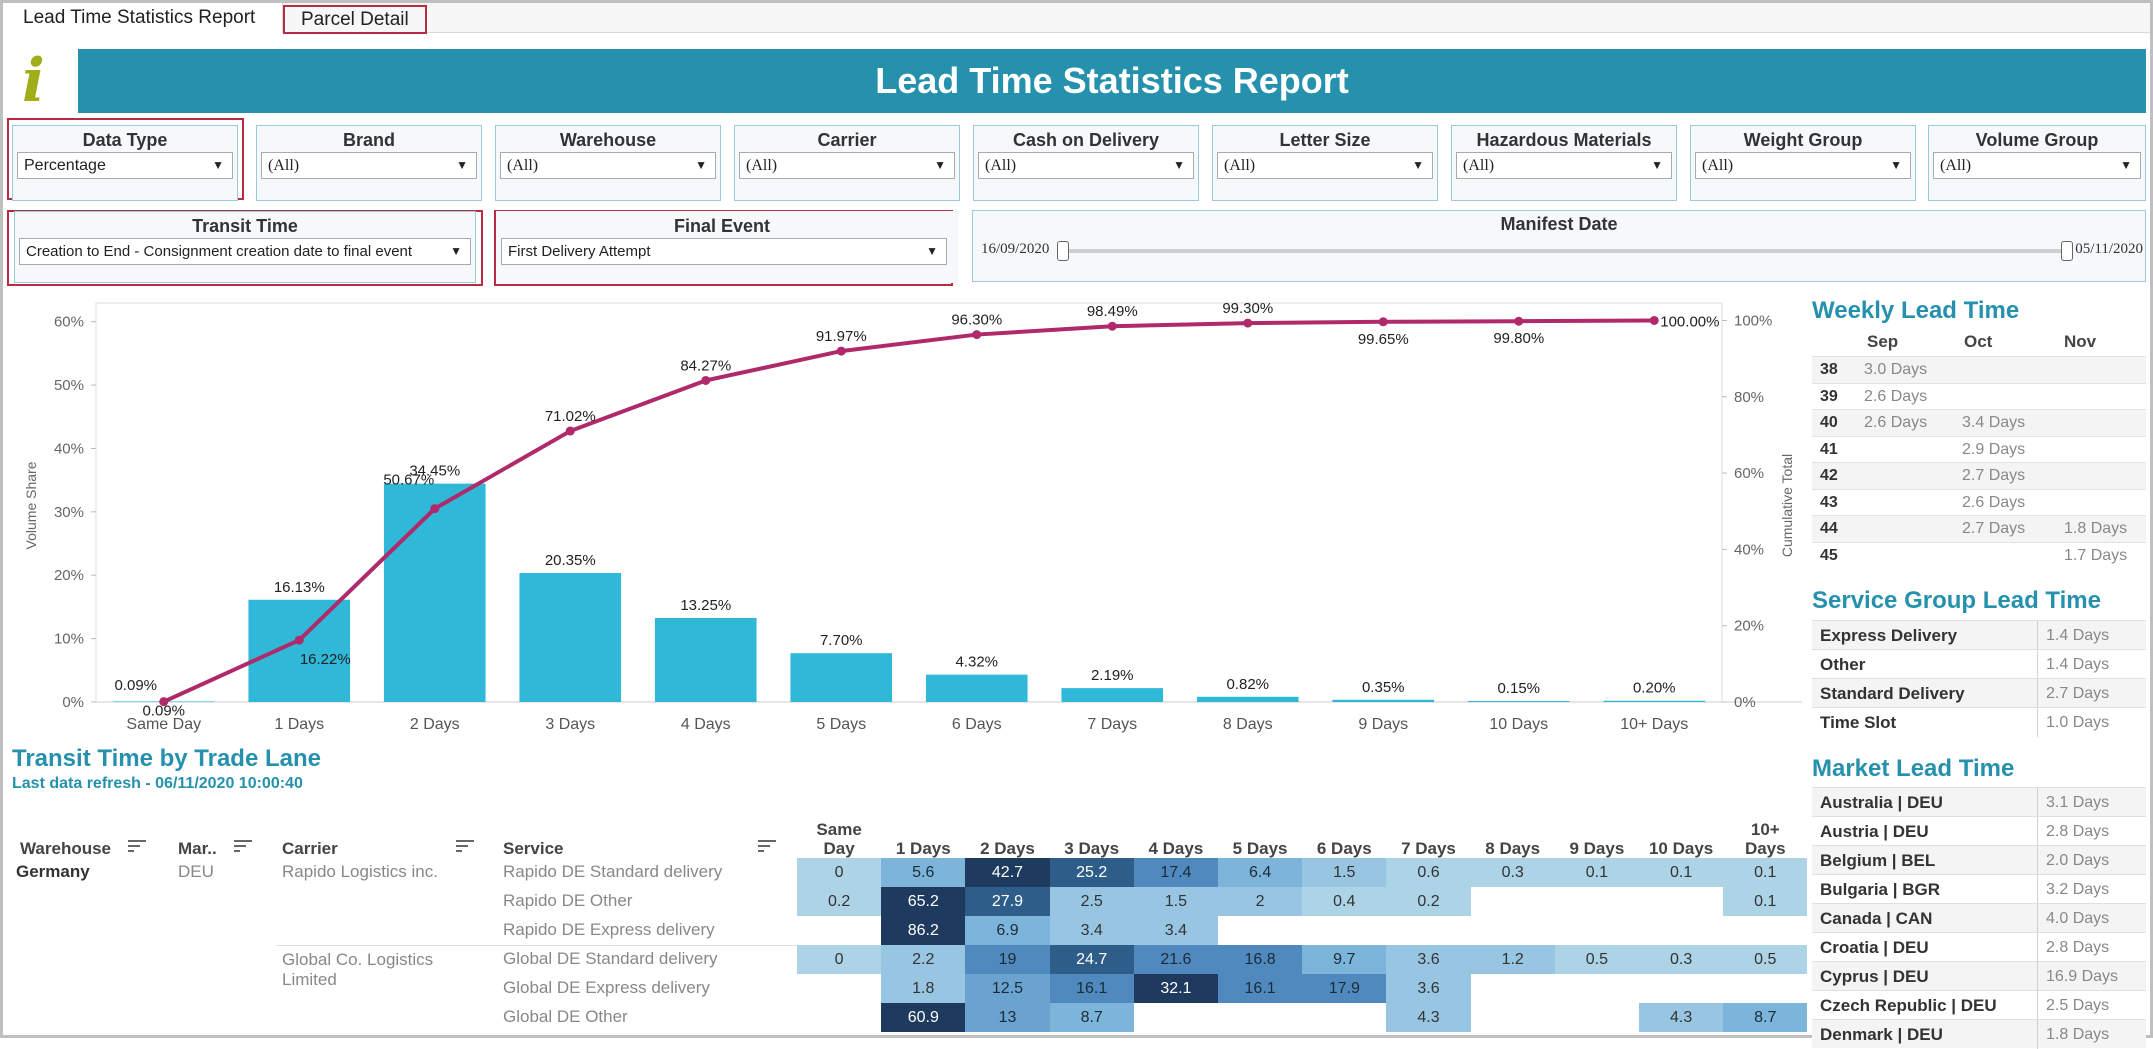 This screenshot has width=2153, height=1049. What do you see at coordinates (1979, 831) in the screenshot?
I see `market-row: Austria | DEU 2.8 Days` at bounding box center [1979, 831].